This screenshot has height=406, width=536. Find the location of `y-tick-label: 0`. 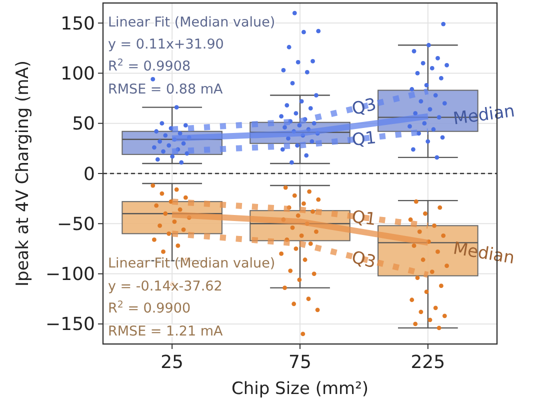

y-tick-label: 0 is located at coordinates (89, 174).